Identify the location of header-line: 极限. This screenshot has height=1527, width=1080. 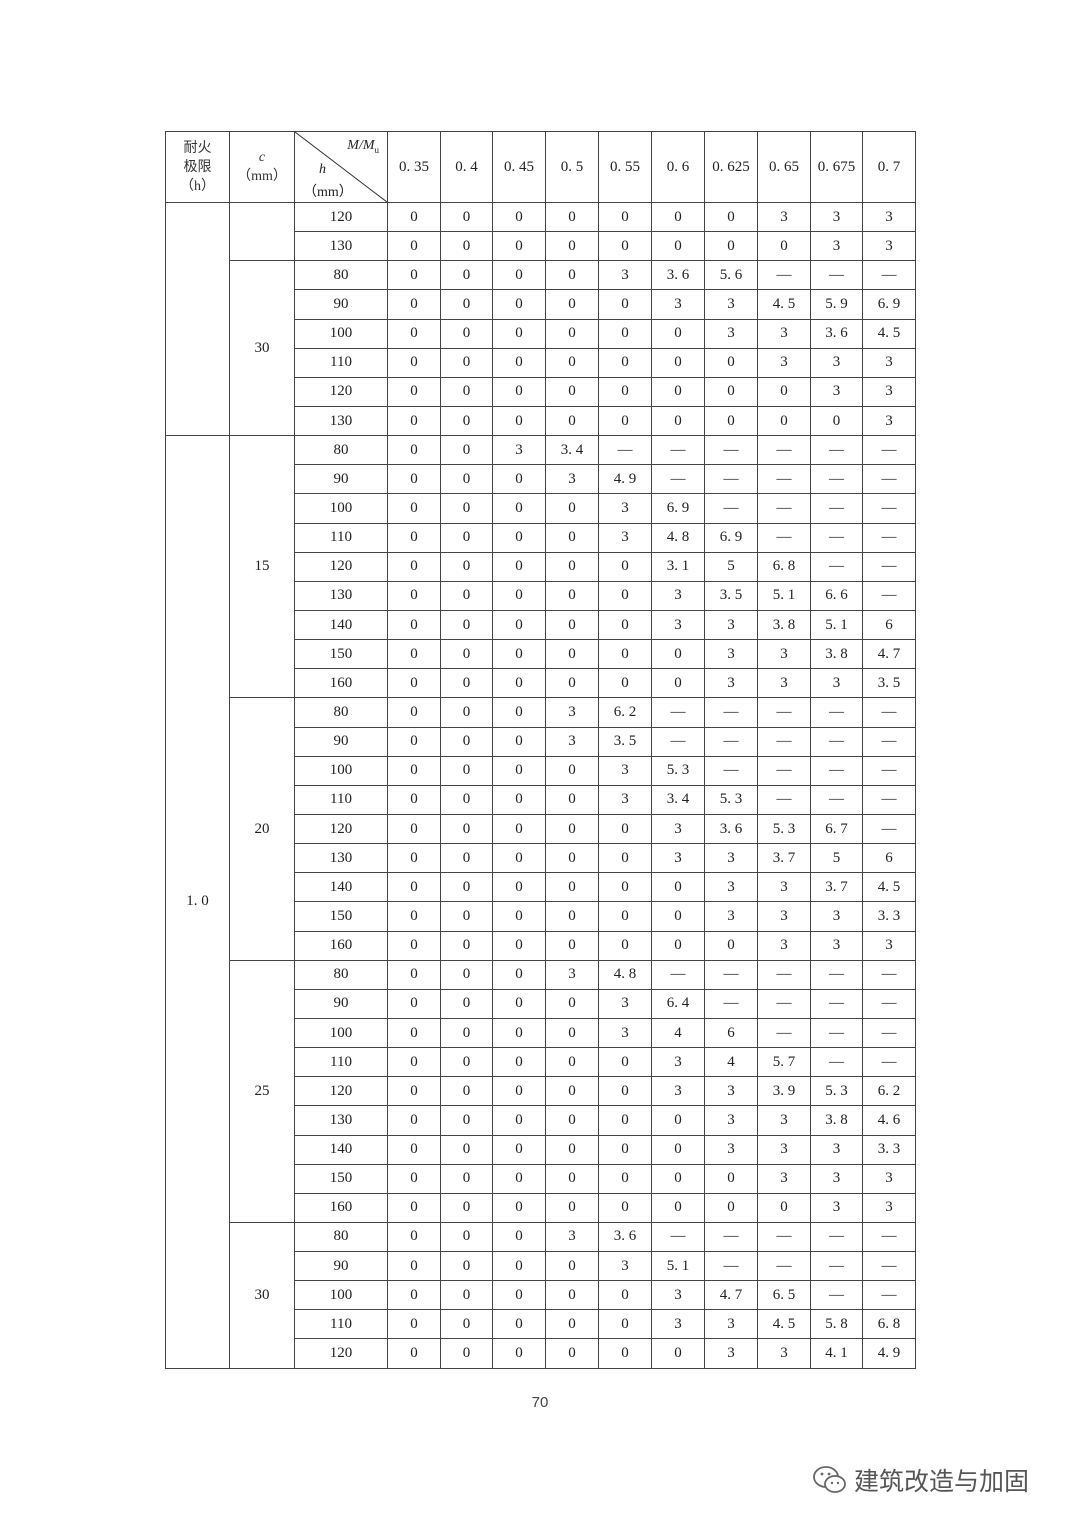
(197, 167).